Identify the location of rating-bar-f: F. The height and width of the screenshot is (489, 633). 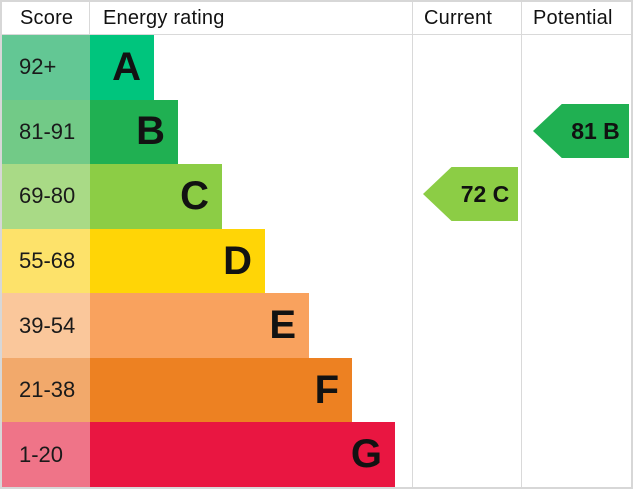
(221, 390).